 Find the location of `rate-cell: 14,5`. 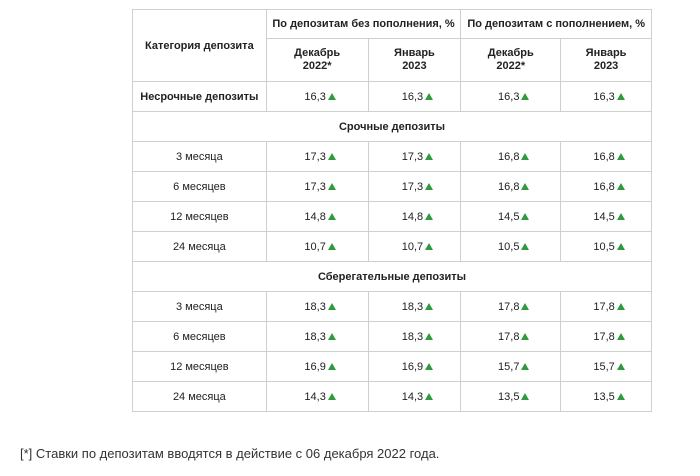

rate-cell: 14,5 is located at coordinates (511, 216).